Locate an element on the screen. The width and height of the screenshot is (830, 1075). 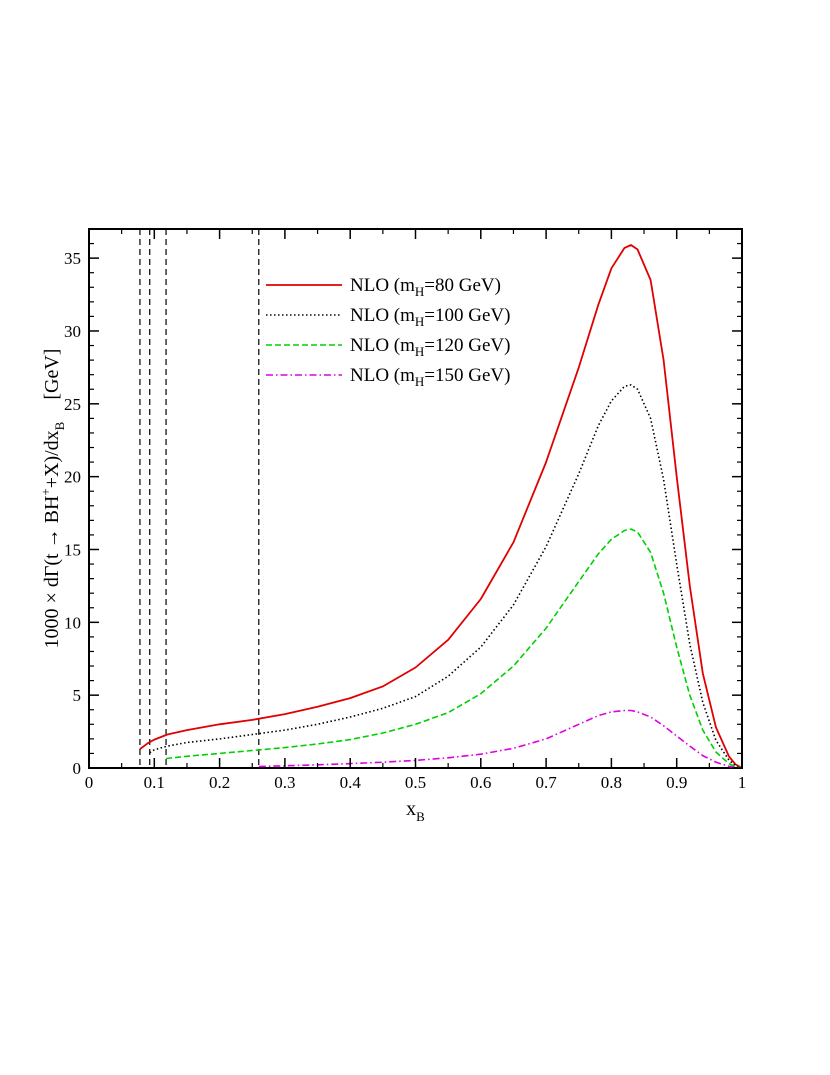
y-tick-label: 30 is located at coordinates (72, 331).